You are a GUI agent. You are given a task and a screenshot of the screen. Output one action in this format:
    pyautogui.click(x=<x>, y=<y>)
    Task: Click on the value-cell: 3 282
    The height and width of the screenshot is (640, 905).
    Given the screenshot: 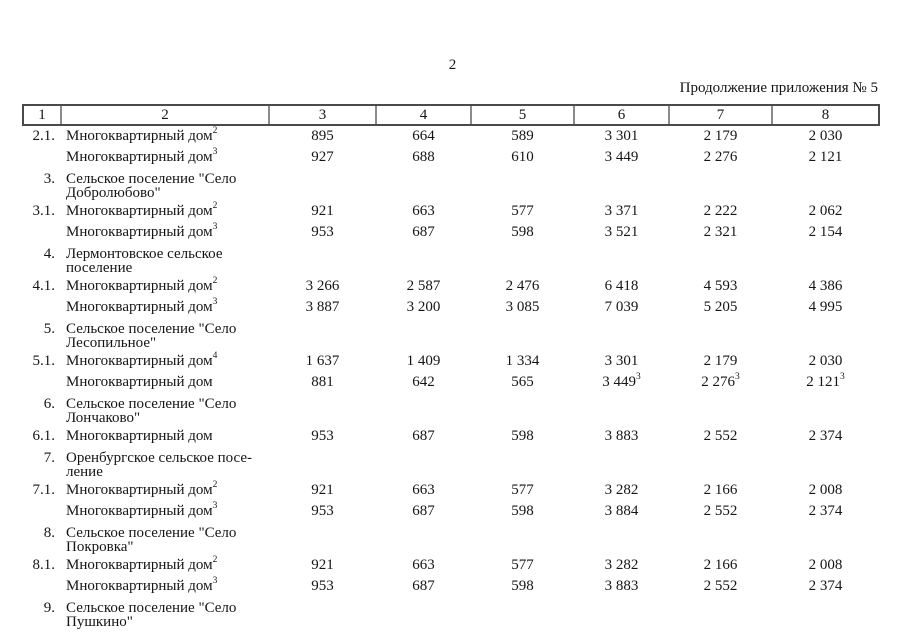 What is the action you would take?
    pyautogui.click(x=621, y=490)
    